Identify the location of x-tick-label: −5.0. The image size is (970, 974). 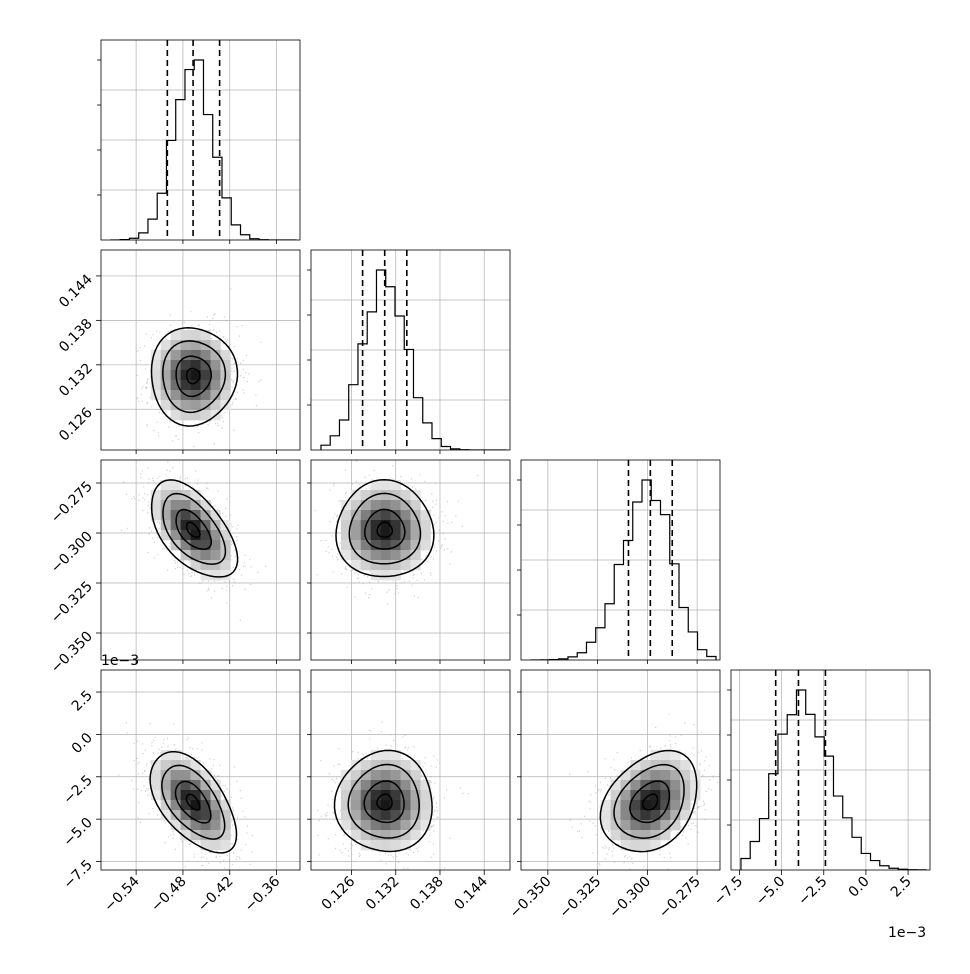
(770, 891).